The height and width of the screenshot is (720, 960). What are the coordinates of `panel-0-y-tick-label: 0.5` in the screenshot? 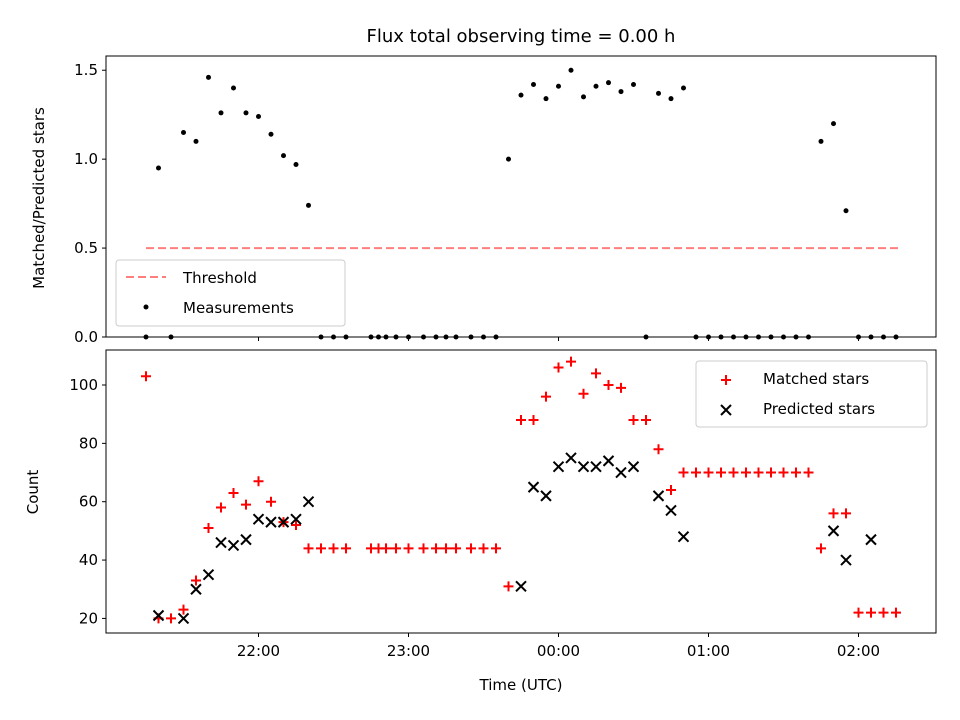 It's located at (86, 248).